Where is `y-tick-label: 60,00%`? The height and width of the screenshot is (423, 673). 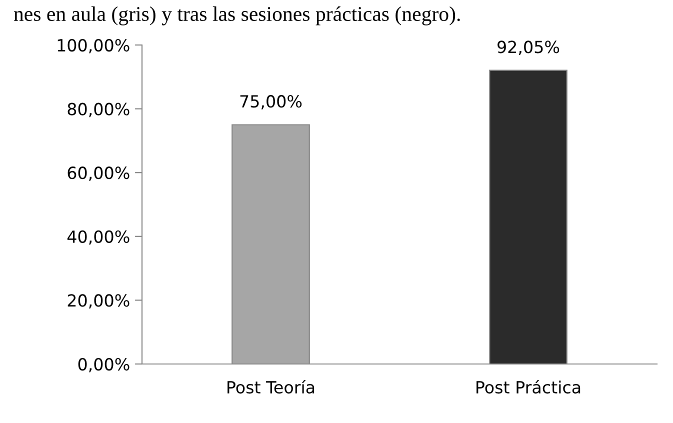 y-tick-label: 60,00% is located at coordinates (99, 173).